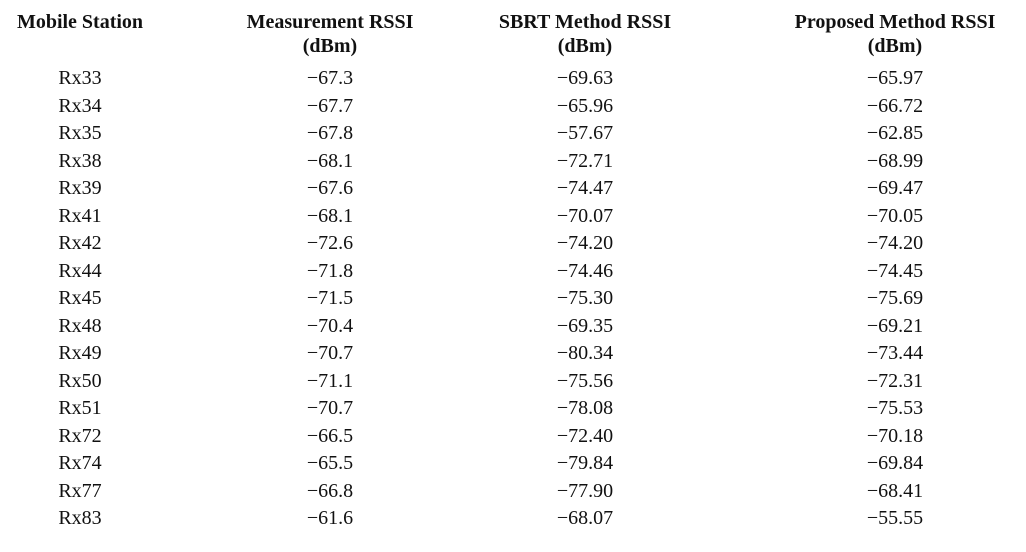 The width and height of the screenshot is (1026, 552). Describe the element at coordinates (585, 105) in the screenshot. I see `table-cell: −65.96` at that location.